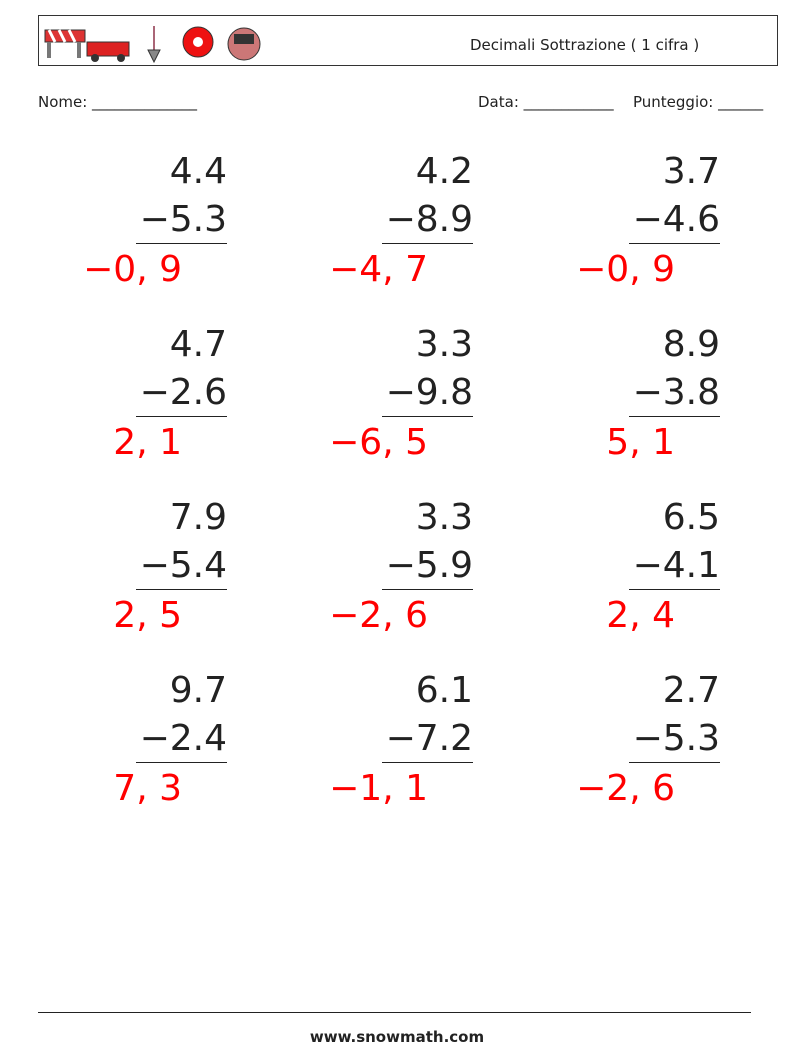  I want to click on problem: 4.2 −8.9 −4, 7, so click(373, 227).